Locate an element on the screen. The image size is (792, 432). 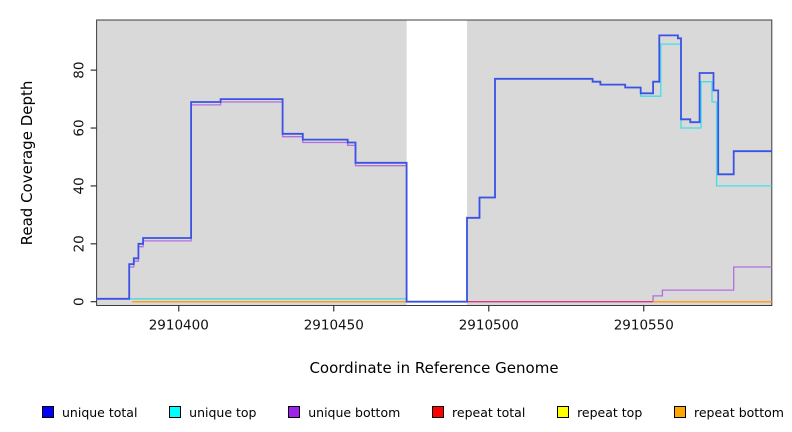
legend-label: unique total is located at coordinates (100, 412).